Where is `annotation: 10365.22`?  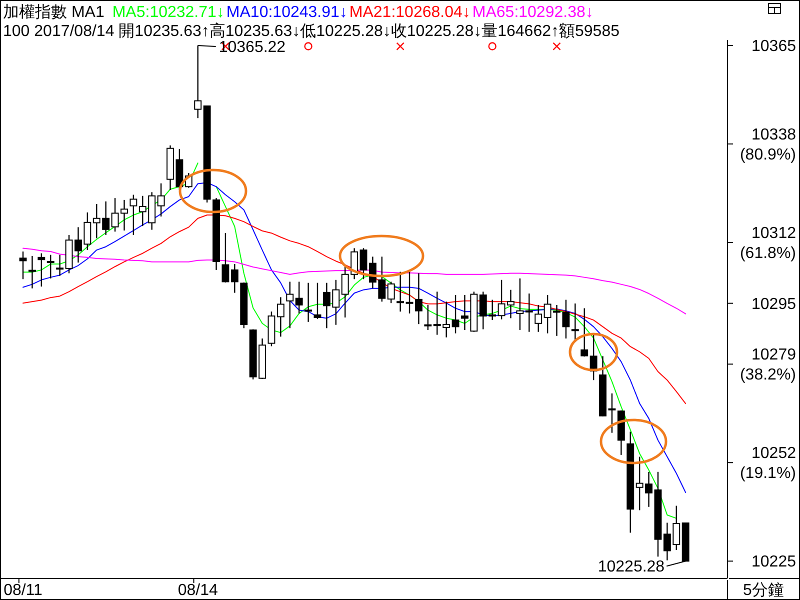
annotation: 10365.22 is located at coordinates (252, 47).